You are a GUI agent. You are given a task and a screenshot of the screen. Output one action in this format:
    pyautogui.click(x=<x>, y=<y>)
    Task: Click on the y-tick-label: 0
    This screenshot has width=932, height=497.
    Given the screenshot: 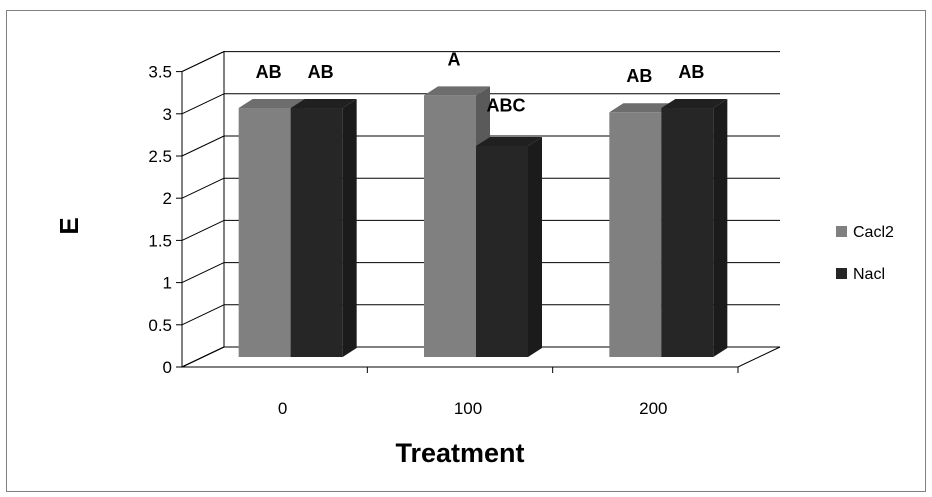 What is the action you would take?
    pyautogui.click(x=167, y=367)
    